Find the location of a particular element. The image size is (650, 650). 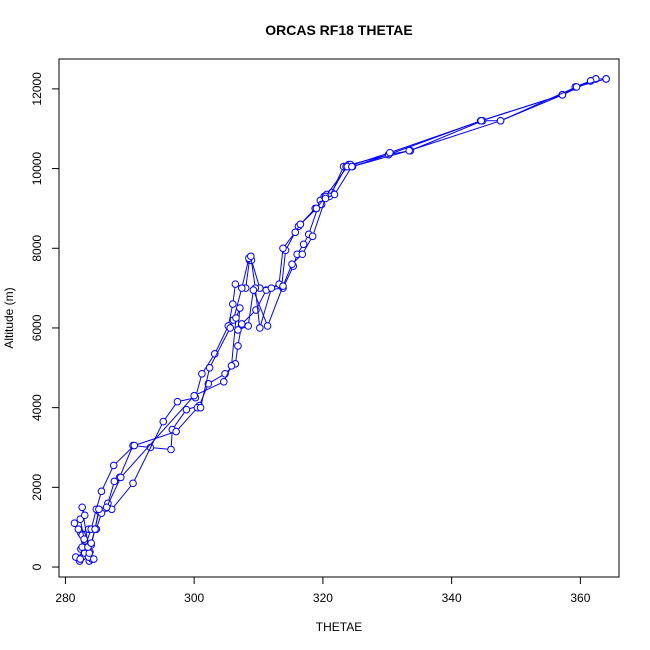

y-tick-label: 8000 is located at coordinates (37, 248).